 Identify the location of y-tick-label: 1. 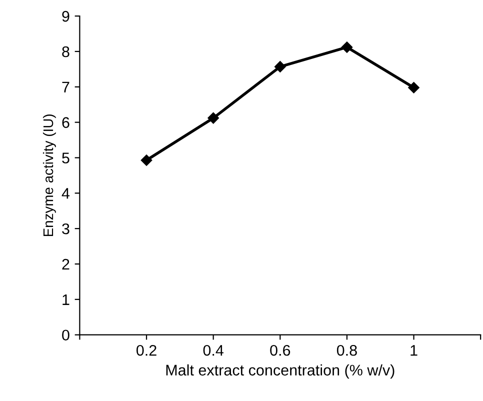
(66, 299).